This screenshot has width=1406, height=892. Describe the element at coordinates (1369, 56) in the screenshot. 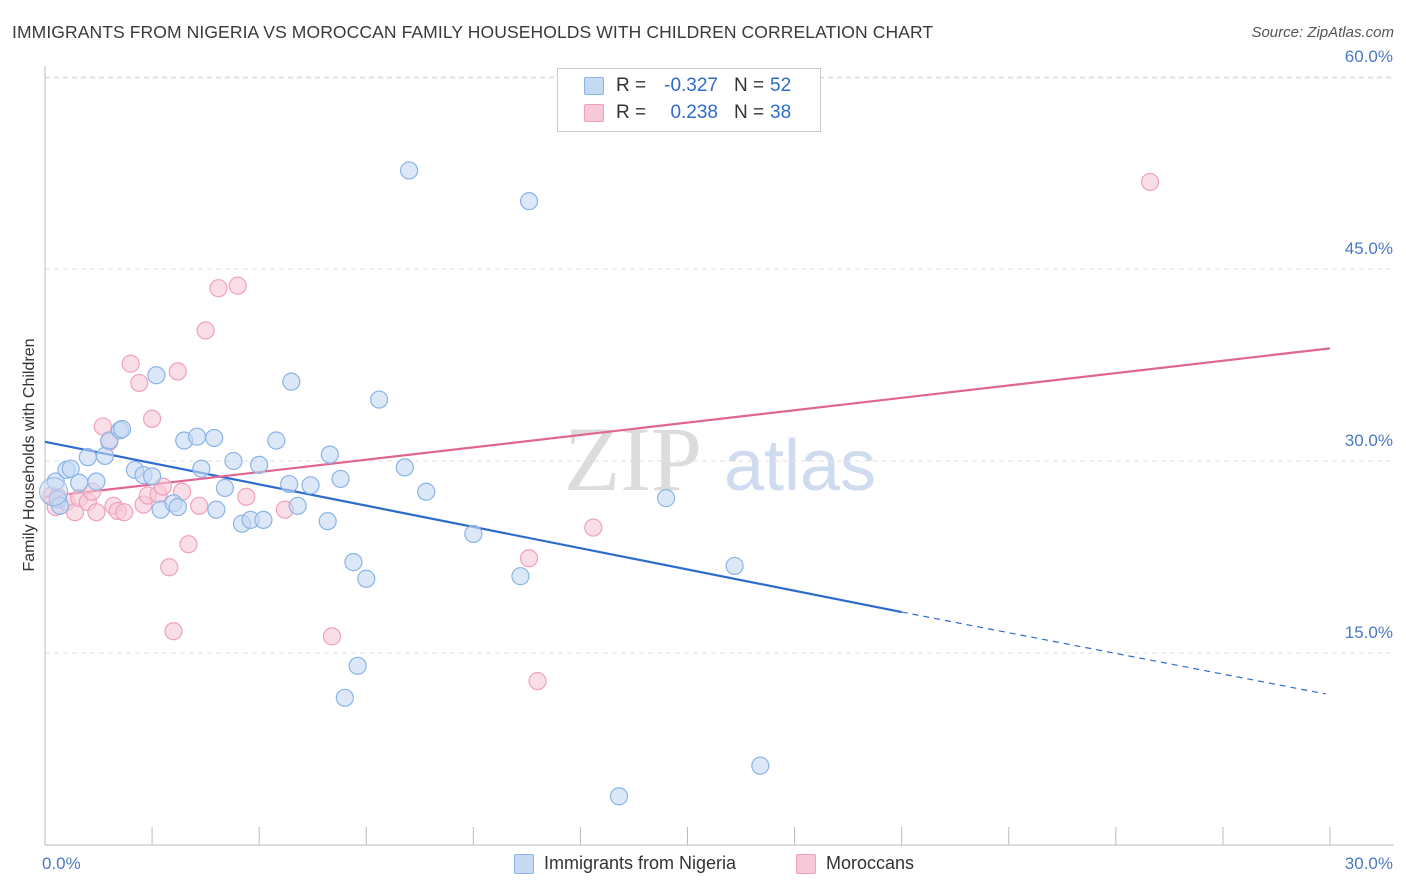

I see `y-tick-label: 60.0%` at that location.